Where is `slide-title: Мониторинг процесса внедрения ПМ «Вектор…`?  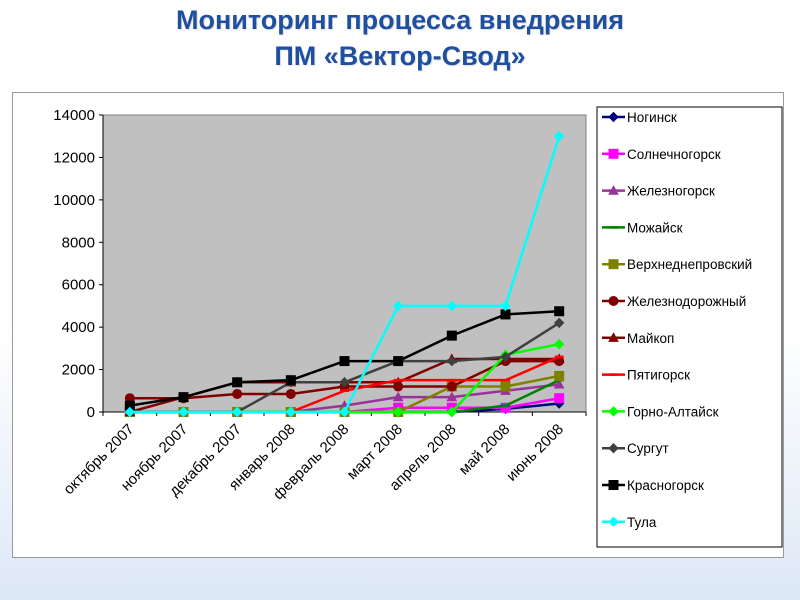
slide-title: Мониторинг процесса внедрения ПМ «Вектор… is located at coordinates (400, 38).